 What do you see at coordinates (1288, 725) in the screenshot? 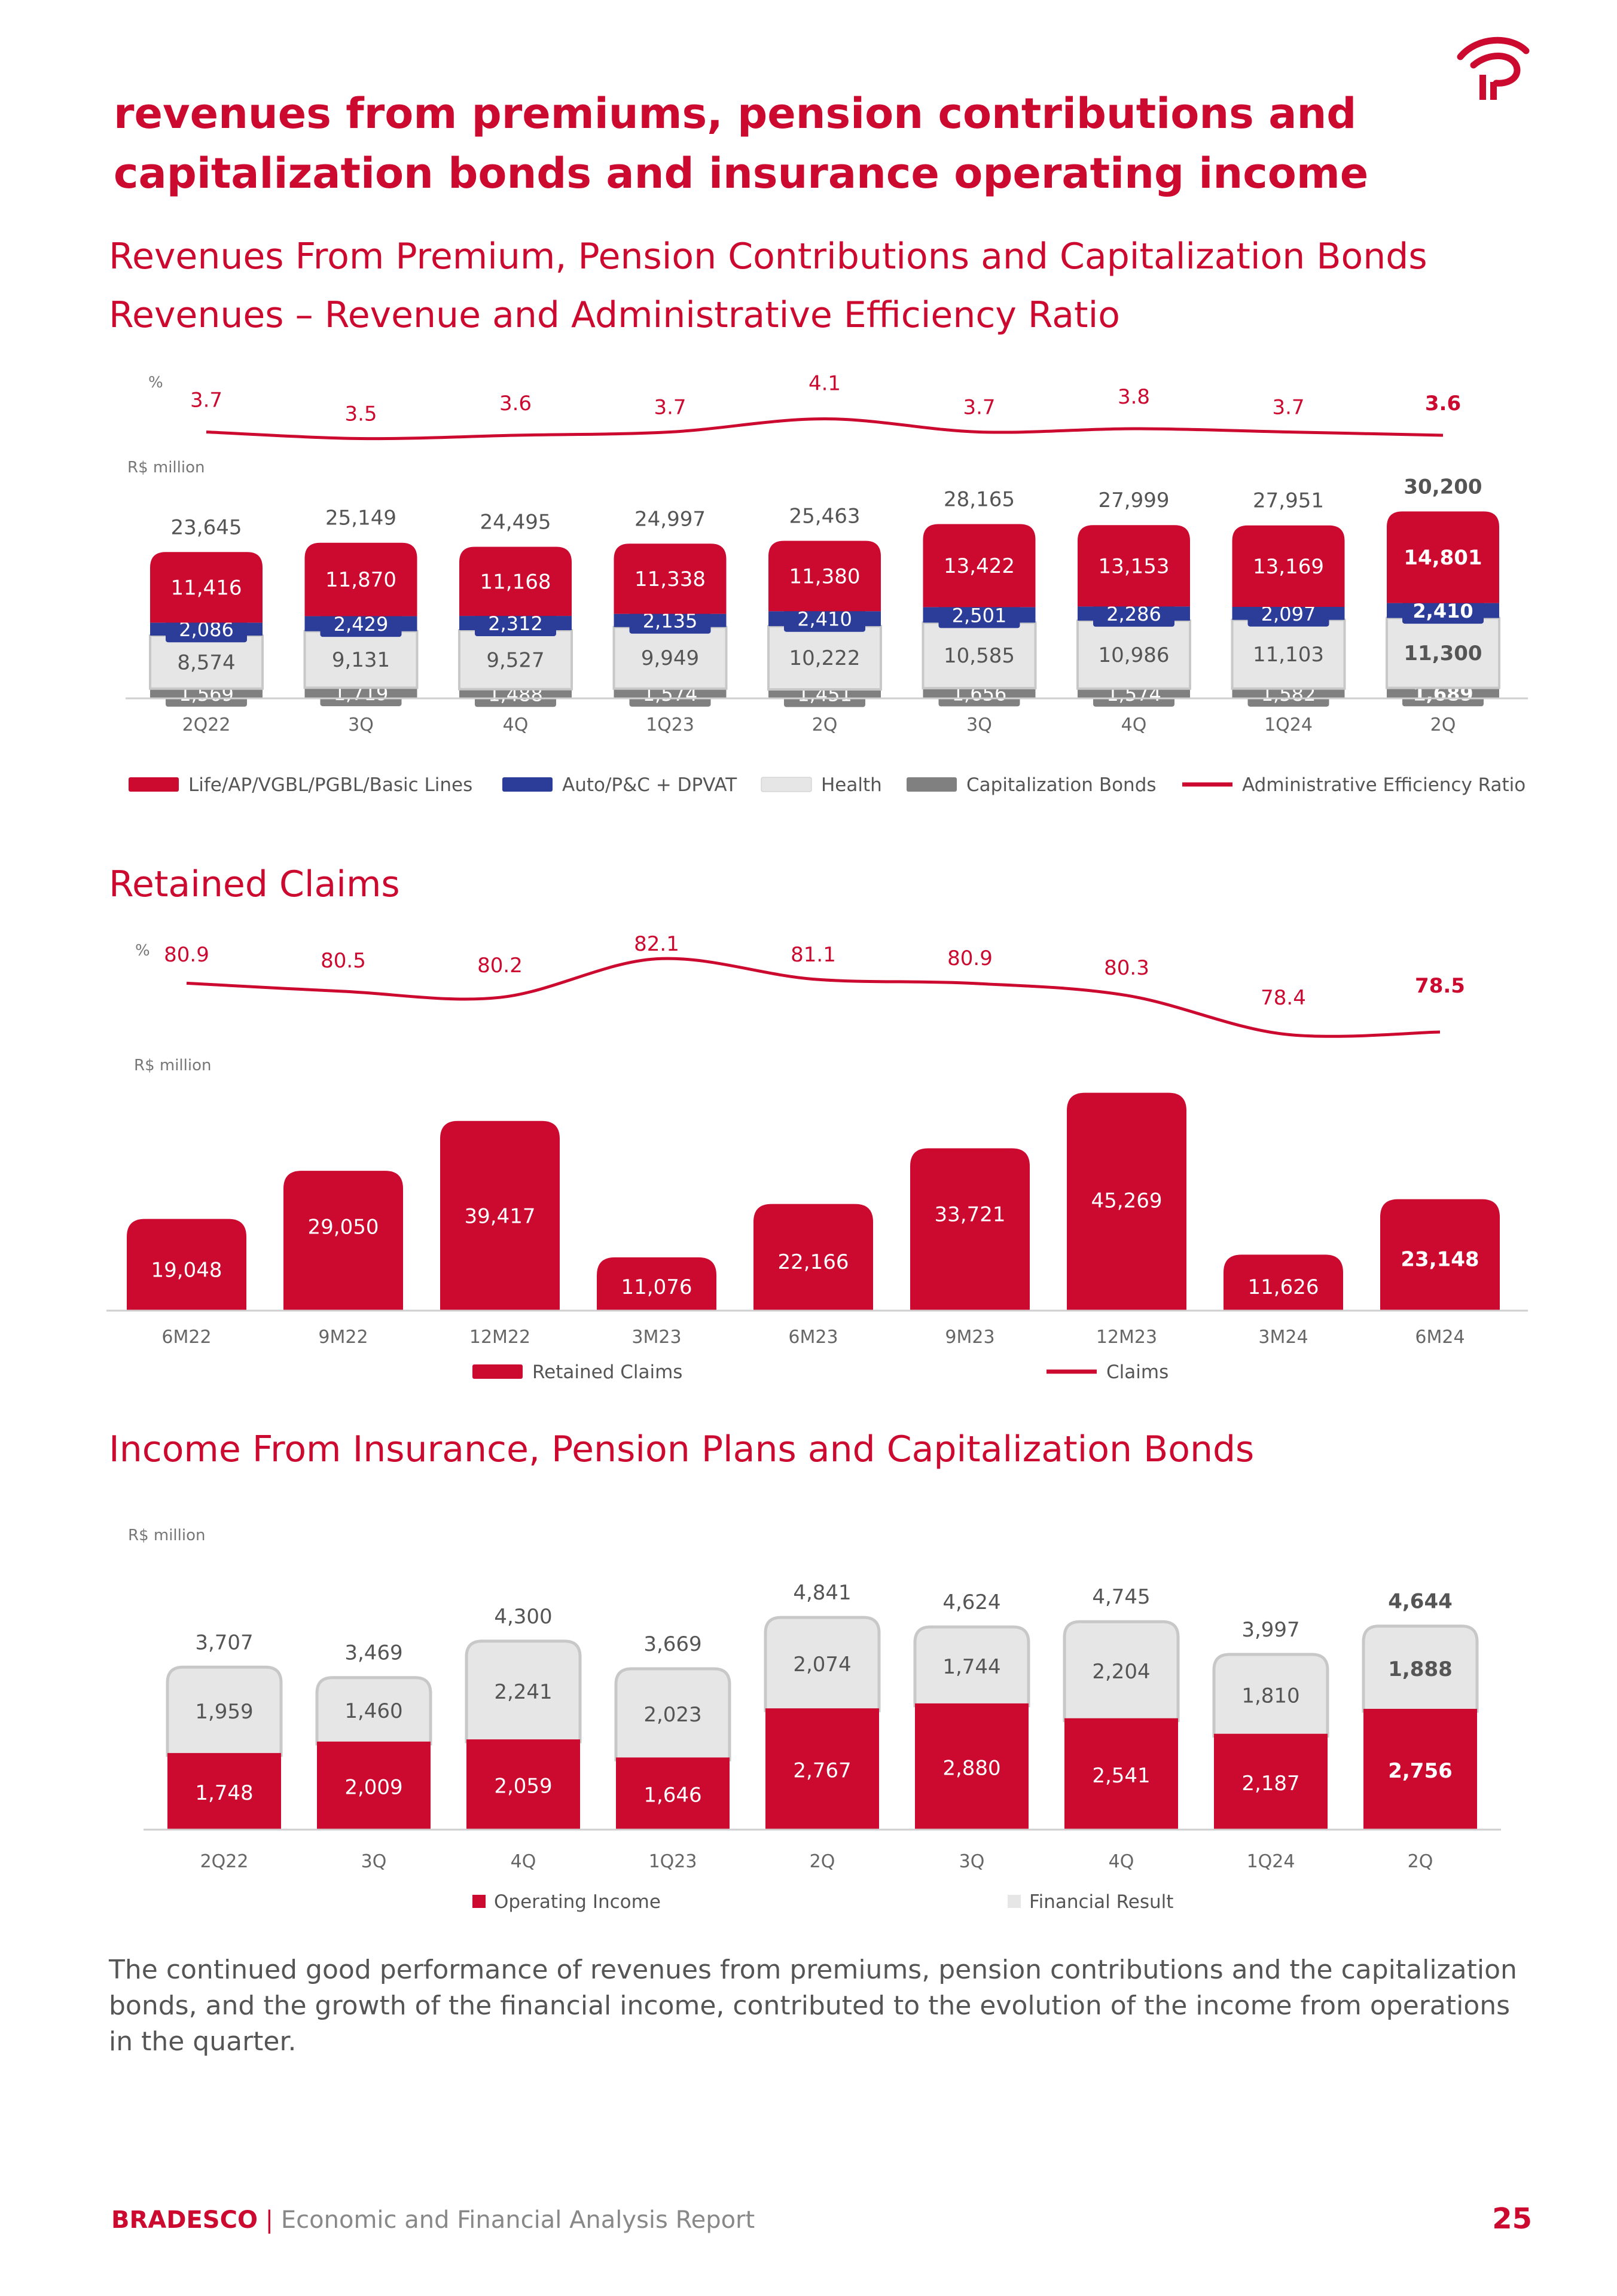
I see `x-tick-label: 1Q24` at bounding box center [1288, 725].